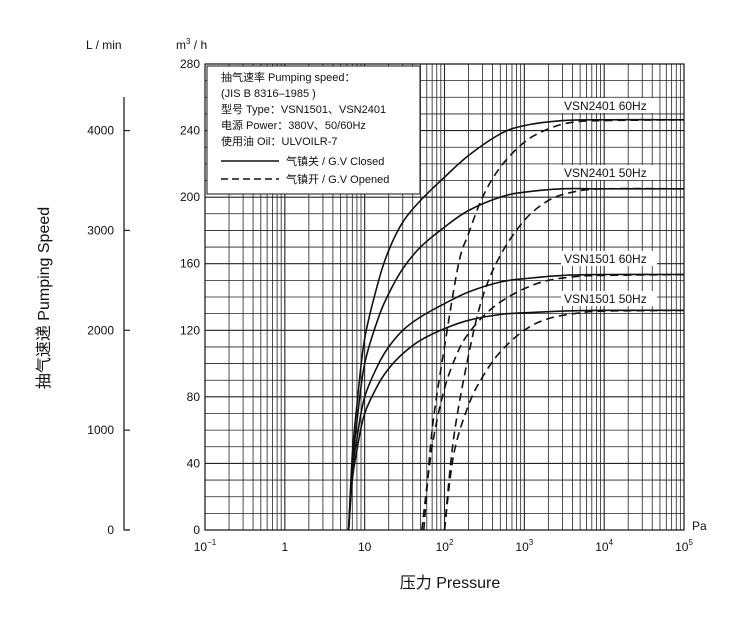 The width and height of the screenshot is (750, 626). What do you see at coordinates (605, 173) in the screenshot?
I see `curve-label-vsn2401-50hz: VSN2401 50Hz` at bounding box center [605, 173].